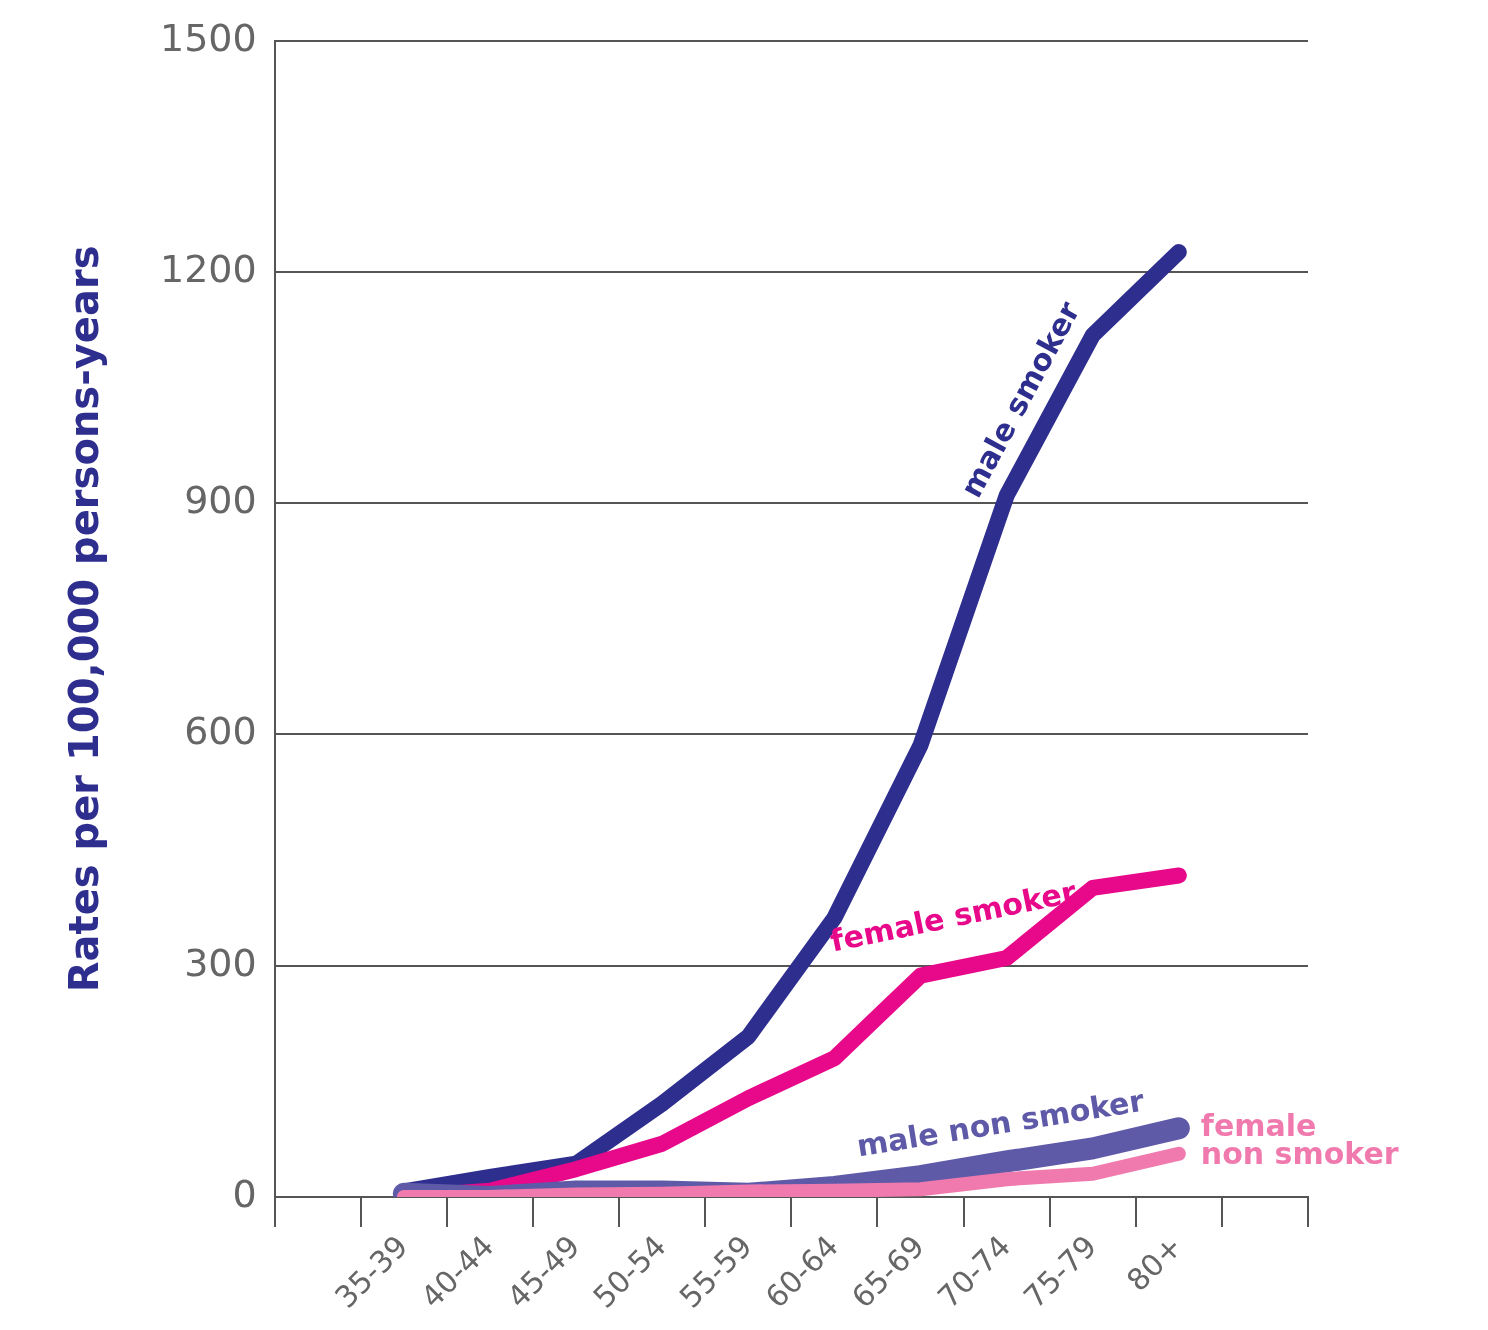 The width and height of the screenshot is (1488, 1330). What do you see at coordinates (84, 619) in the screenshot?
I see `y-axis-title: Rates per 100,000 persons-years` at bounding box center [84, 619].